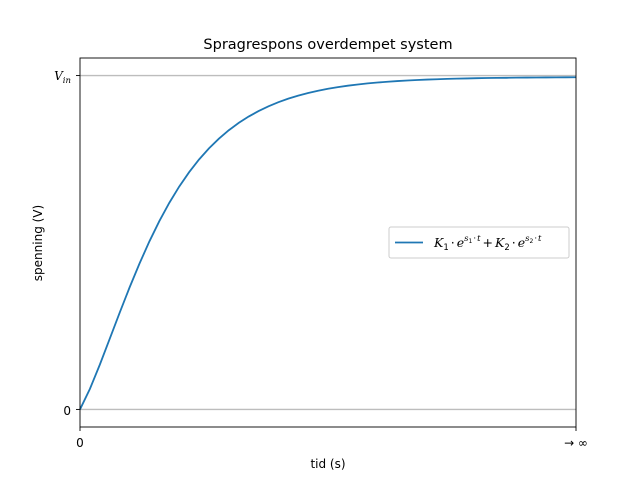  I want to click on legend-exp2-sub: 2, so click(532, 241).